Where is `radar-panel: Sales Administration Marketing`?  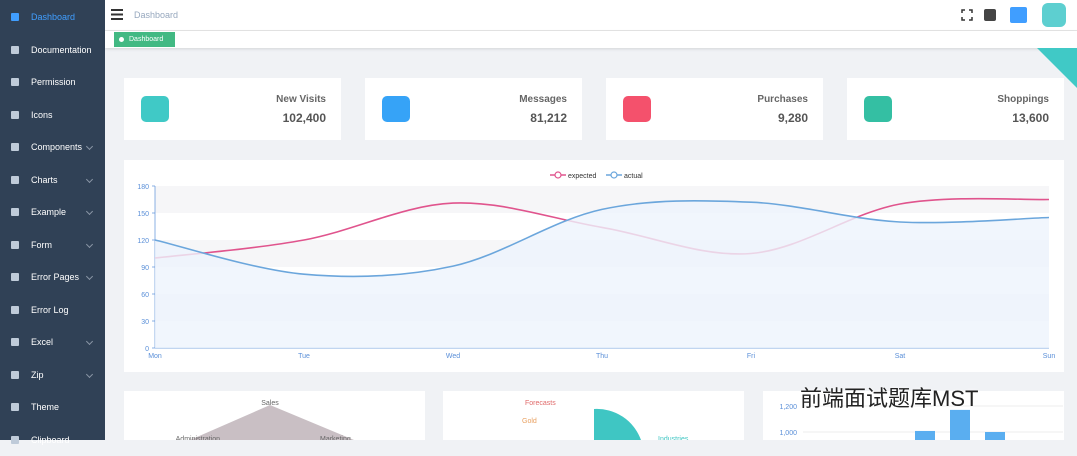
radar-panel: Sales Administration Marketing is located at coordinates (274, 417).